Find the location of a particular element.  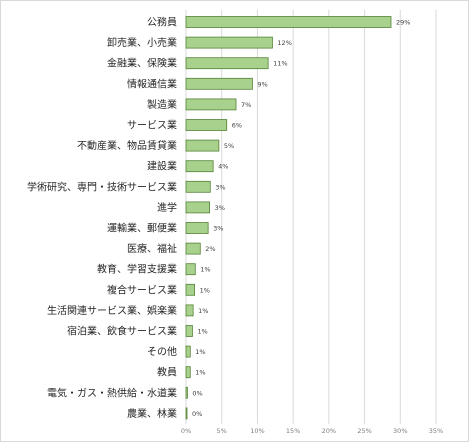

category-label: 卸売業、小売業 is located at coordinates (142, 42).